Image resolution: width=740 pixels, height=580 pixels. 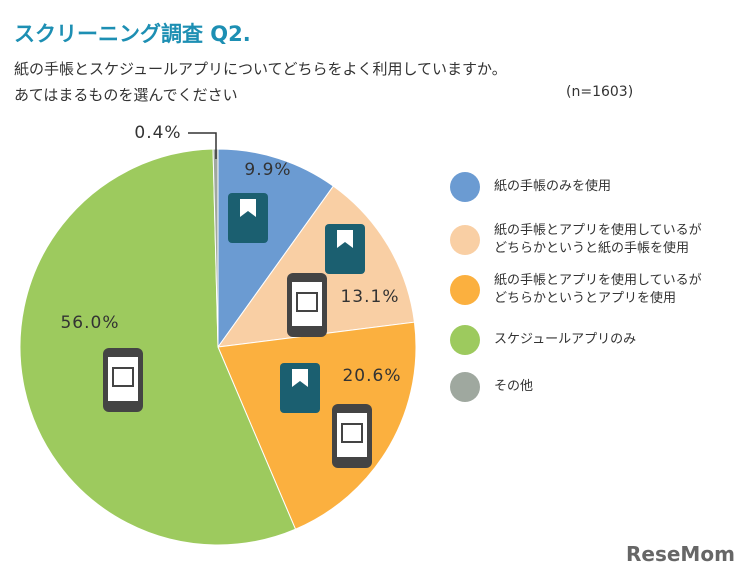 I want to click on legend-item: 紙の手帳のみを使用, so click(x=530, y=187).